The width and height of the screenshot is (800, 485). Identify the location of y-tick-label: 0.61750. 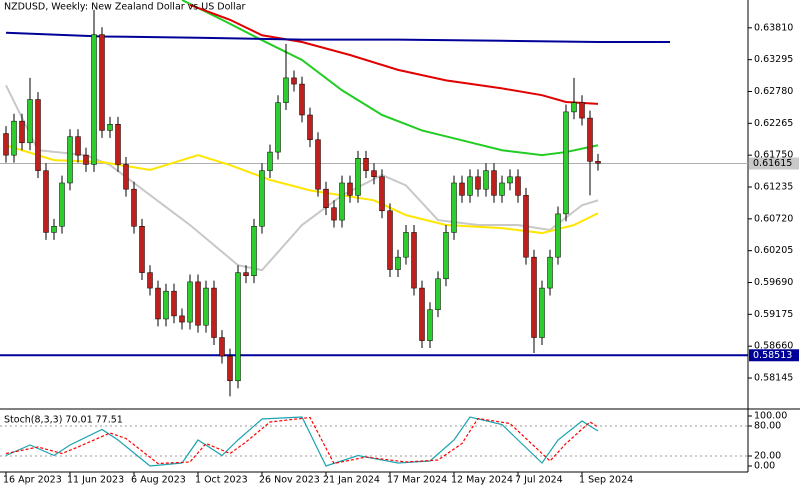
(773, 155).